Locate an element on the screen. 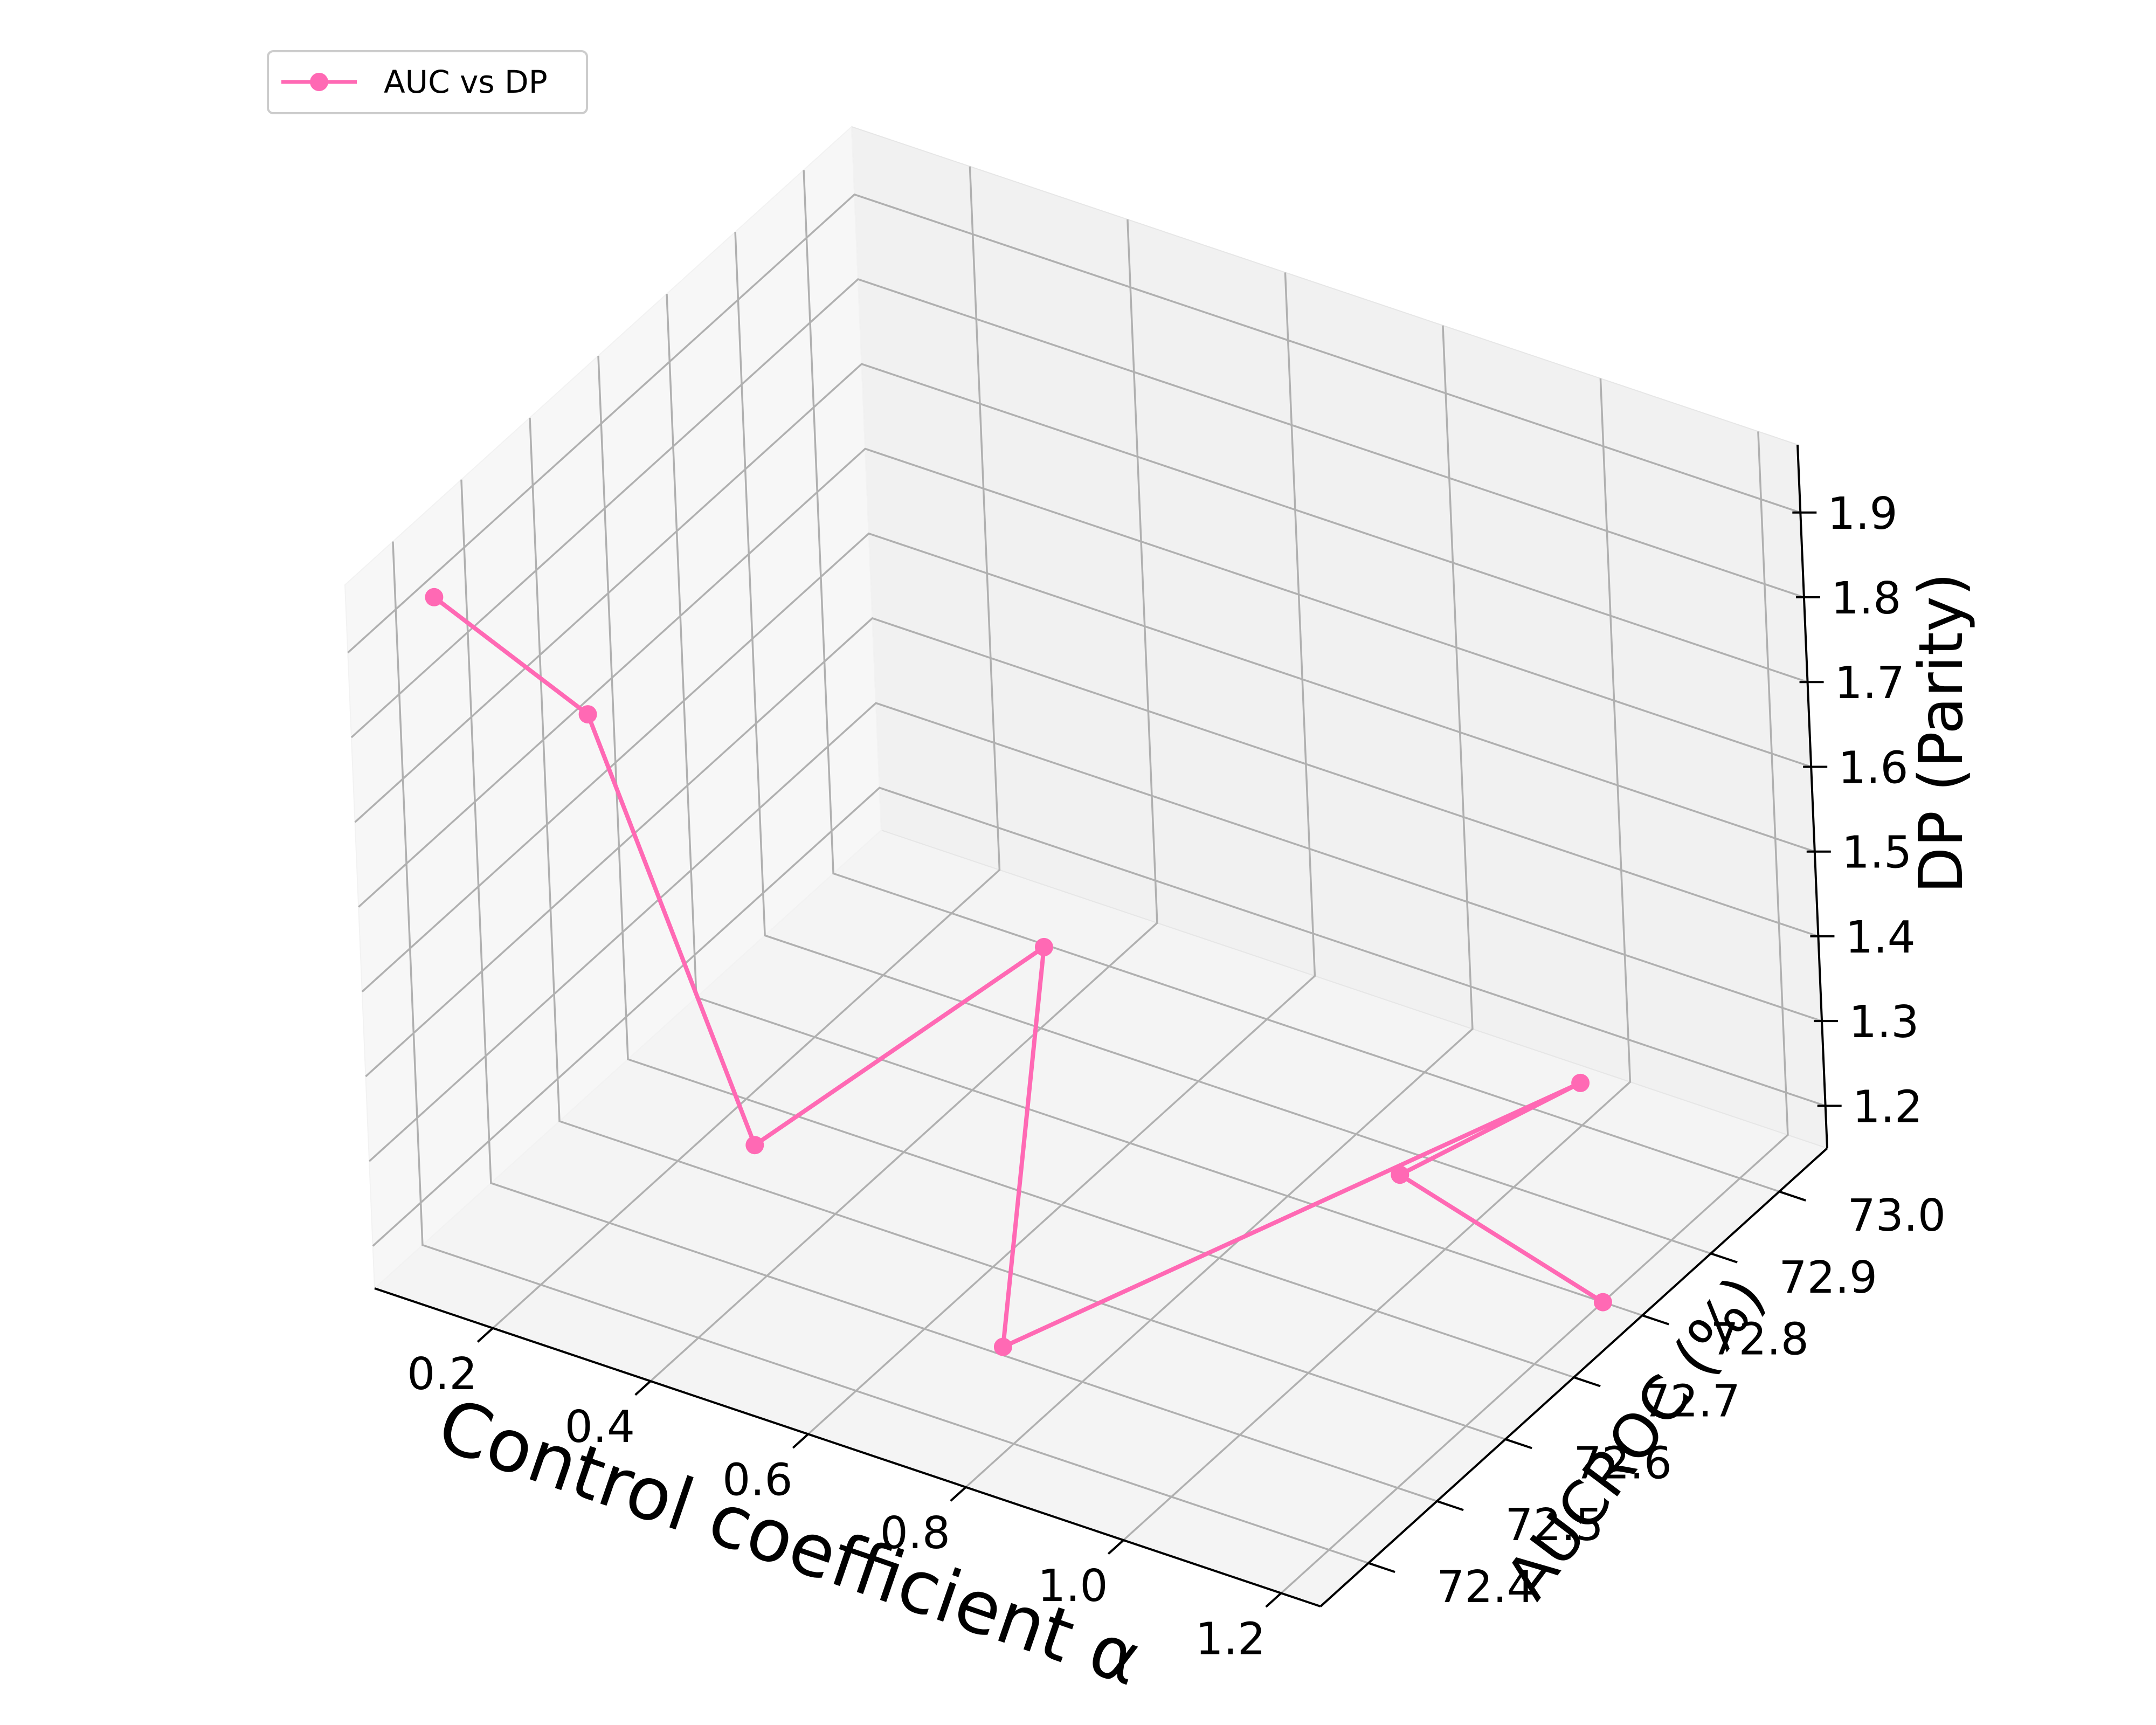 This screenshot has height=1725, width=2156. y-tick-label: 73.0 is located at coordinates (1897, 1215).